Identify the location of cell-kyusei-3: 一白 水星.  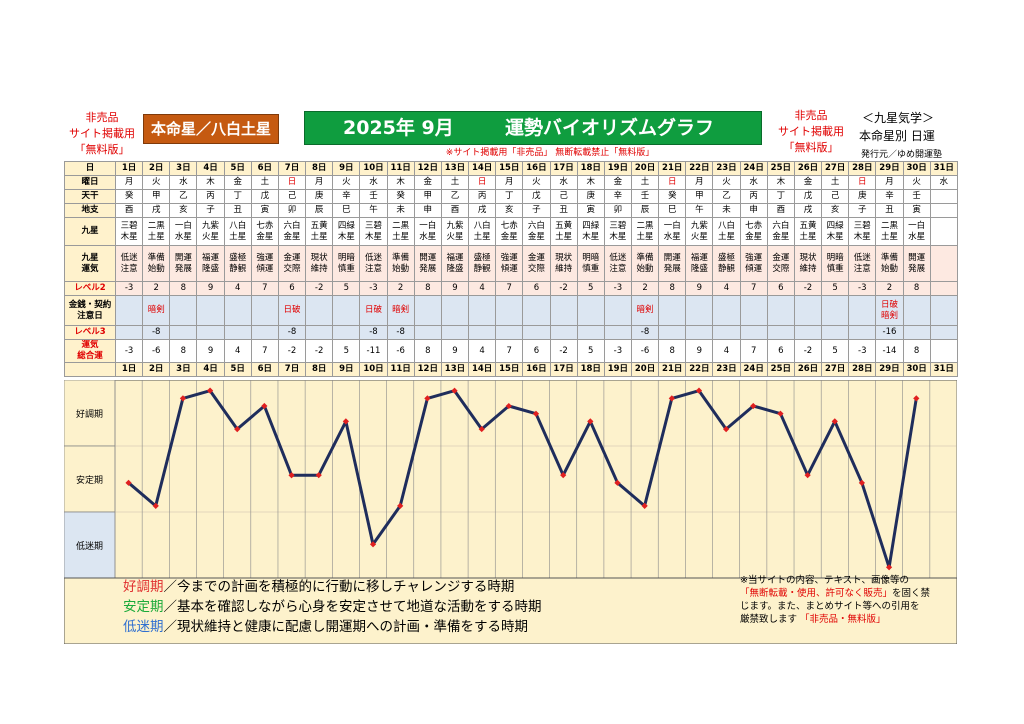
(183, 231).